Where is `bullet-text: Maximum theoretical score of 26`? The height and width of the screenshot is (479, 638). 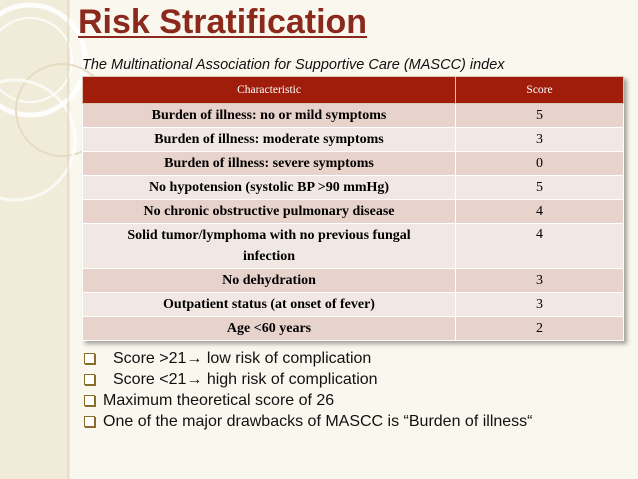
bullet-text: Maximum theoretical score of 26 is located at coordinates (219, 400).